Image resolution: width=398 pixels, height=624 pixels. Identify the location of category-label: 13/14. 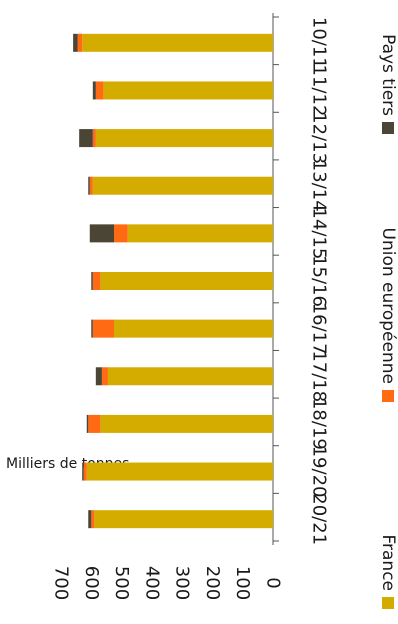
(319, 186).